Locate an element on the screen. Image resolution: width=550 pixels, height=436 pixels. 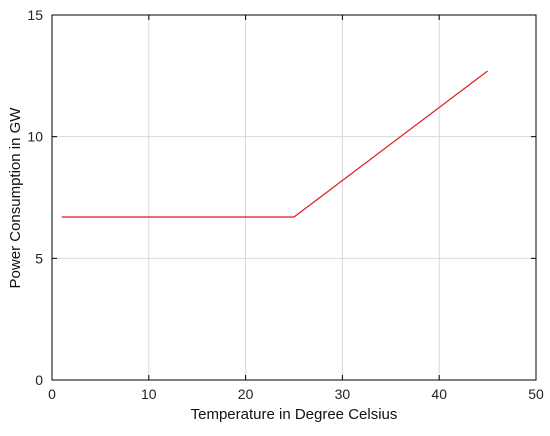
y-tick-label: 0 is located at coordinates (39, 380).